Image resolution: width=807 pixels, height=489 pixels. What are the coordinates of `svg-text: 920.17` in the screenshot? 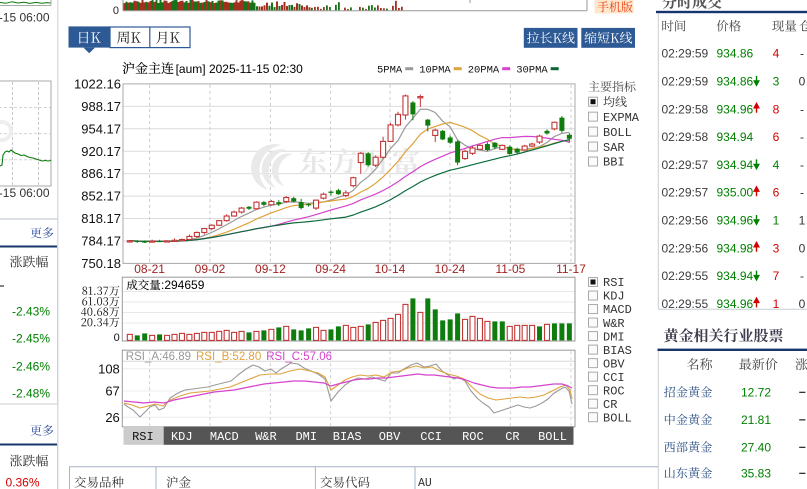 It's located at (101, 151).